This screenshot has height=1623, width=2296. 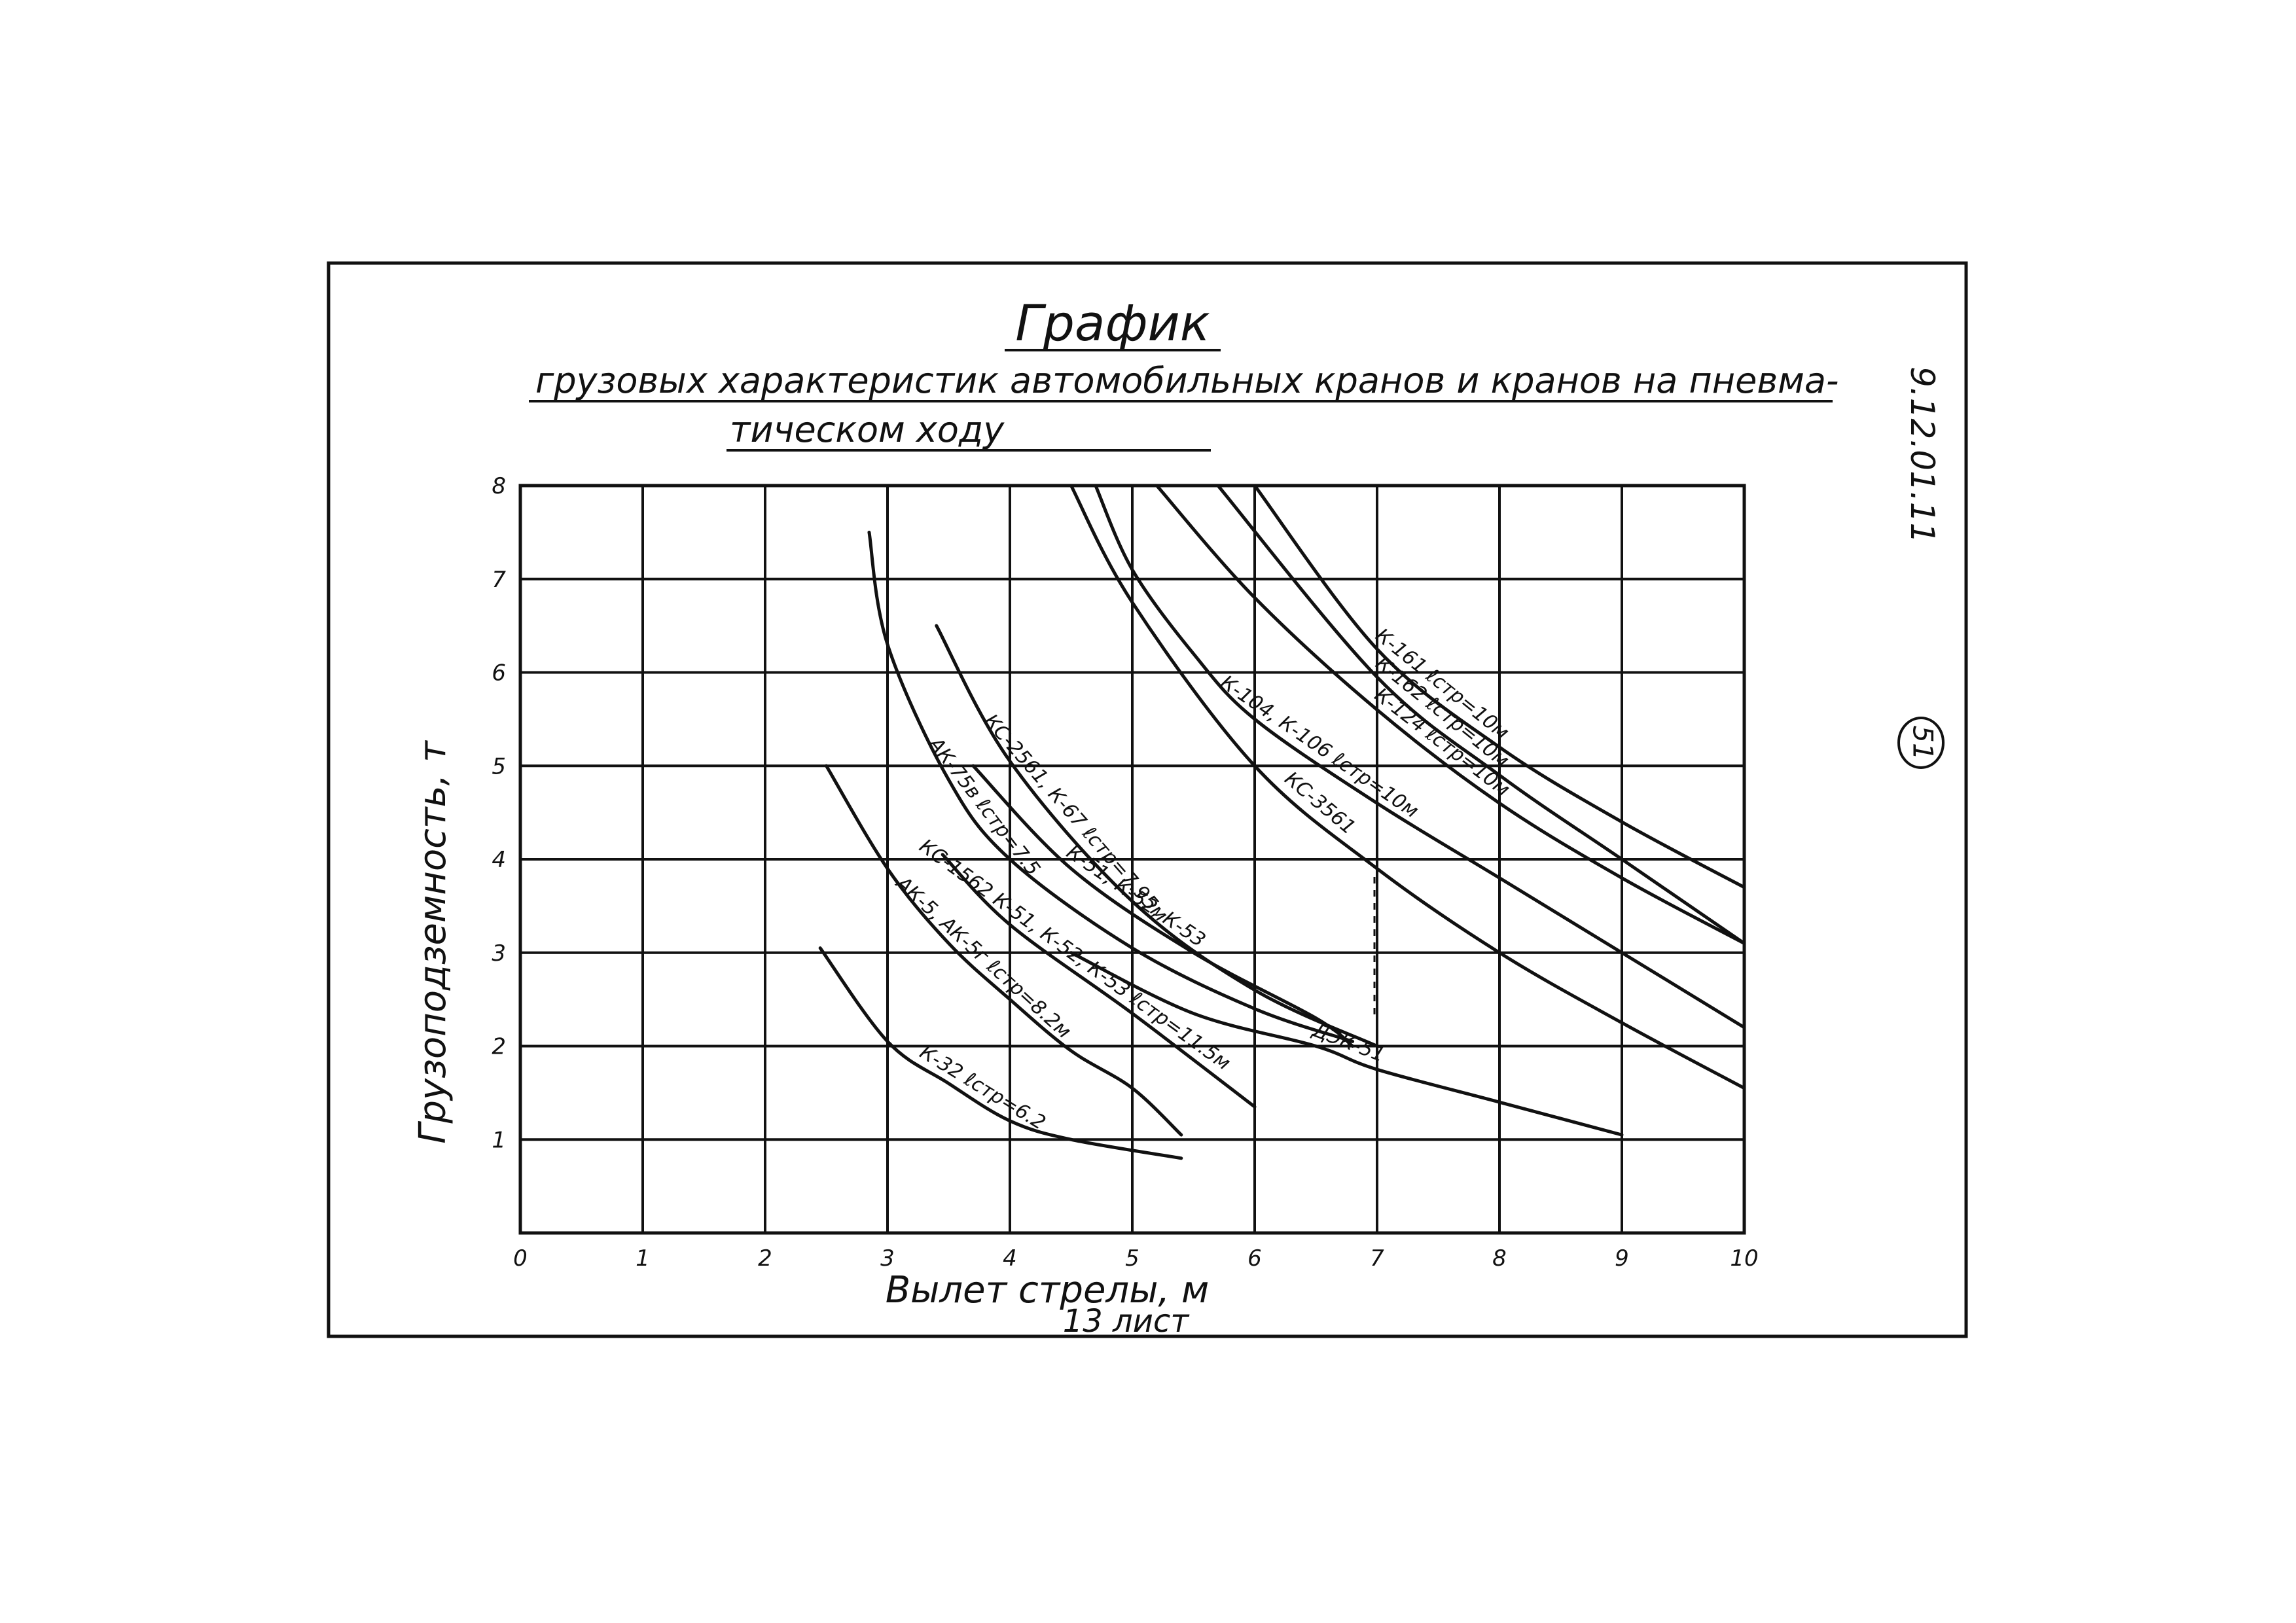 What do you see at coordinates (887, 1258) in the screenshot?
I see `x-tick-label: 3` at bounding box center [887, 1258].